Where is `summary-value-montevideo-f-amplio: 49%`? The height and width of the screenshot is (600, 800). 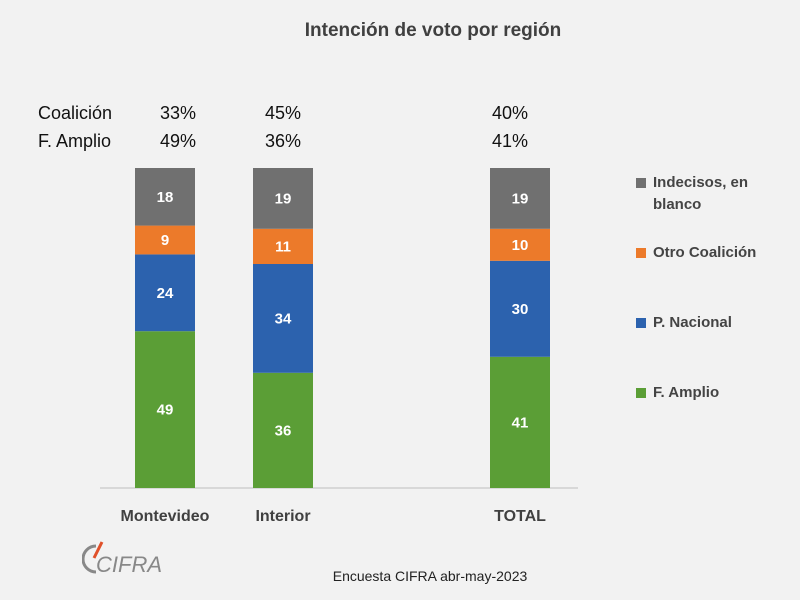 summary-value-montevideo-f-amplio: 49% is located at coordinates (178, 141).